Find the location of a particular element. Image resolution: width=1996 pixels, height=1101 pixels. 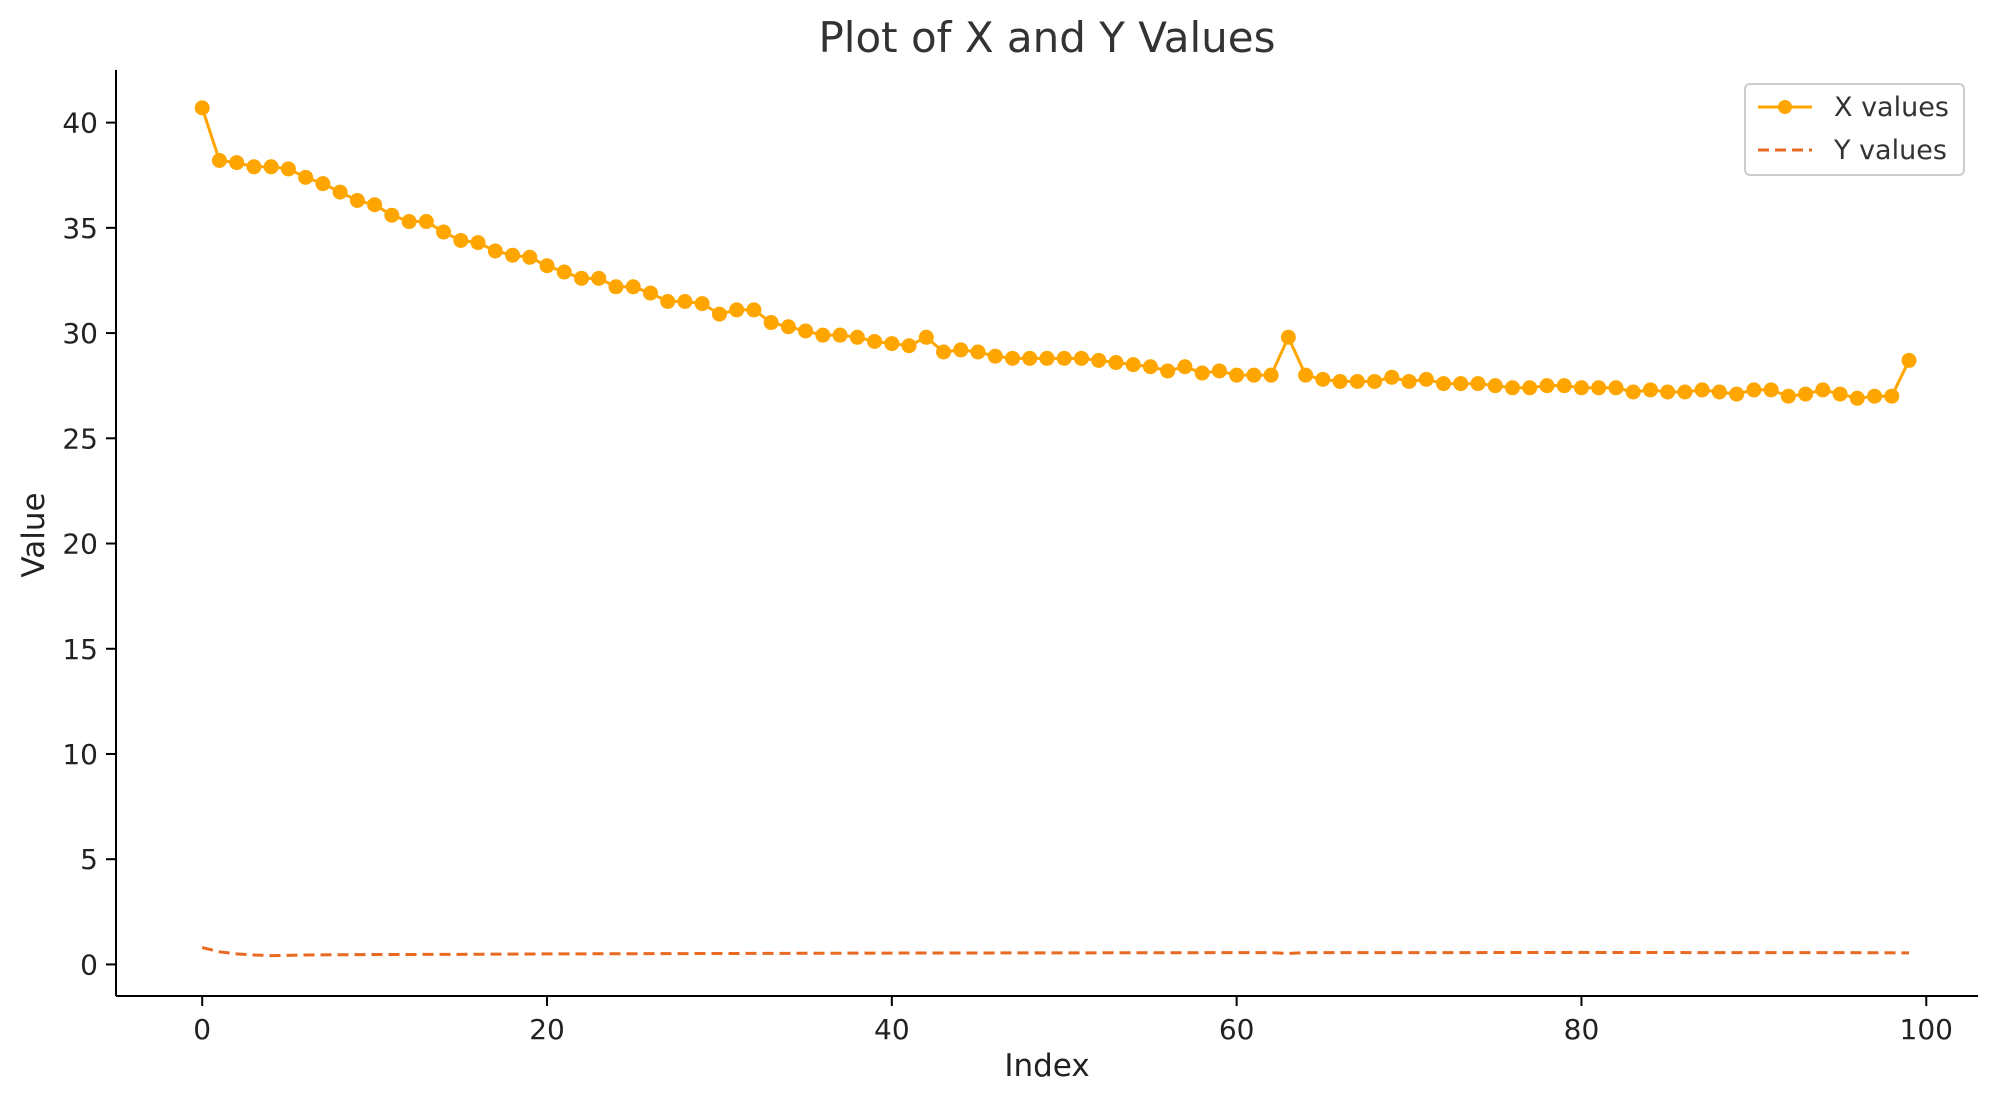

x-tick-label: 100 is located at coordinates (1926, 1029).